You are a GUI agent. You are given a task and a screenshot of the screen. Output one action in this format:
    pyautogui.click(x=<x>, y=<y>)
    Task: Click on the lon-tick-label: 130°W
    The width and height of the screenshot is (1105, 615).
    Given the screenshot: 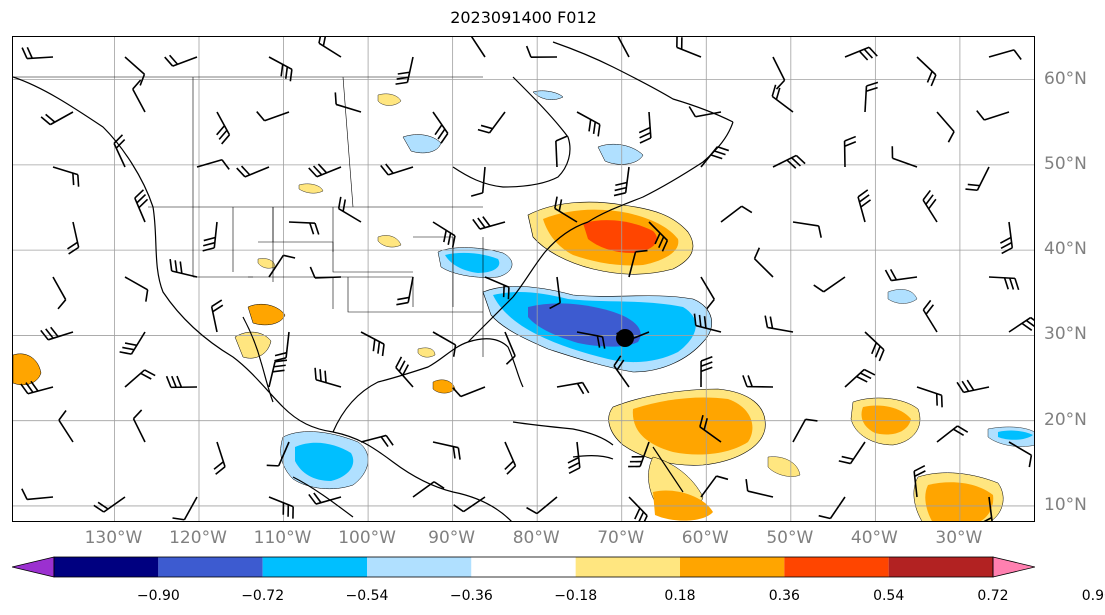 What is the action you would take?
    pyautogui.click(x=113, y=538)
    